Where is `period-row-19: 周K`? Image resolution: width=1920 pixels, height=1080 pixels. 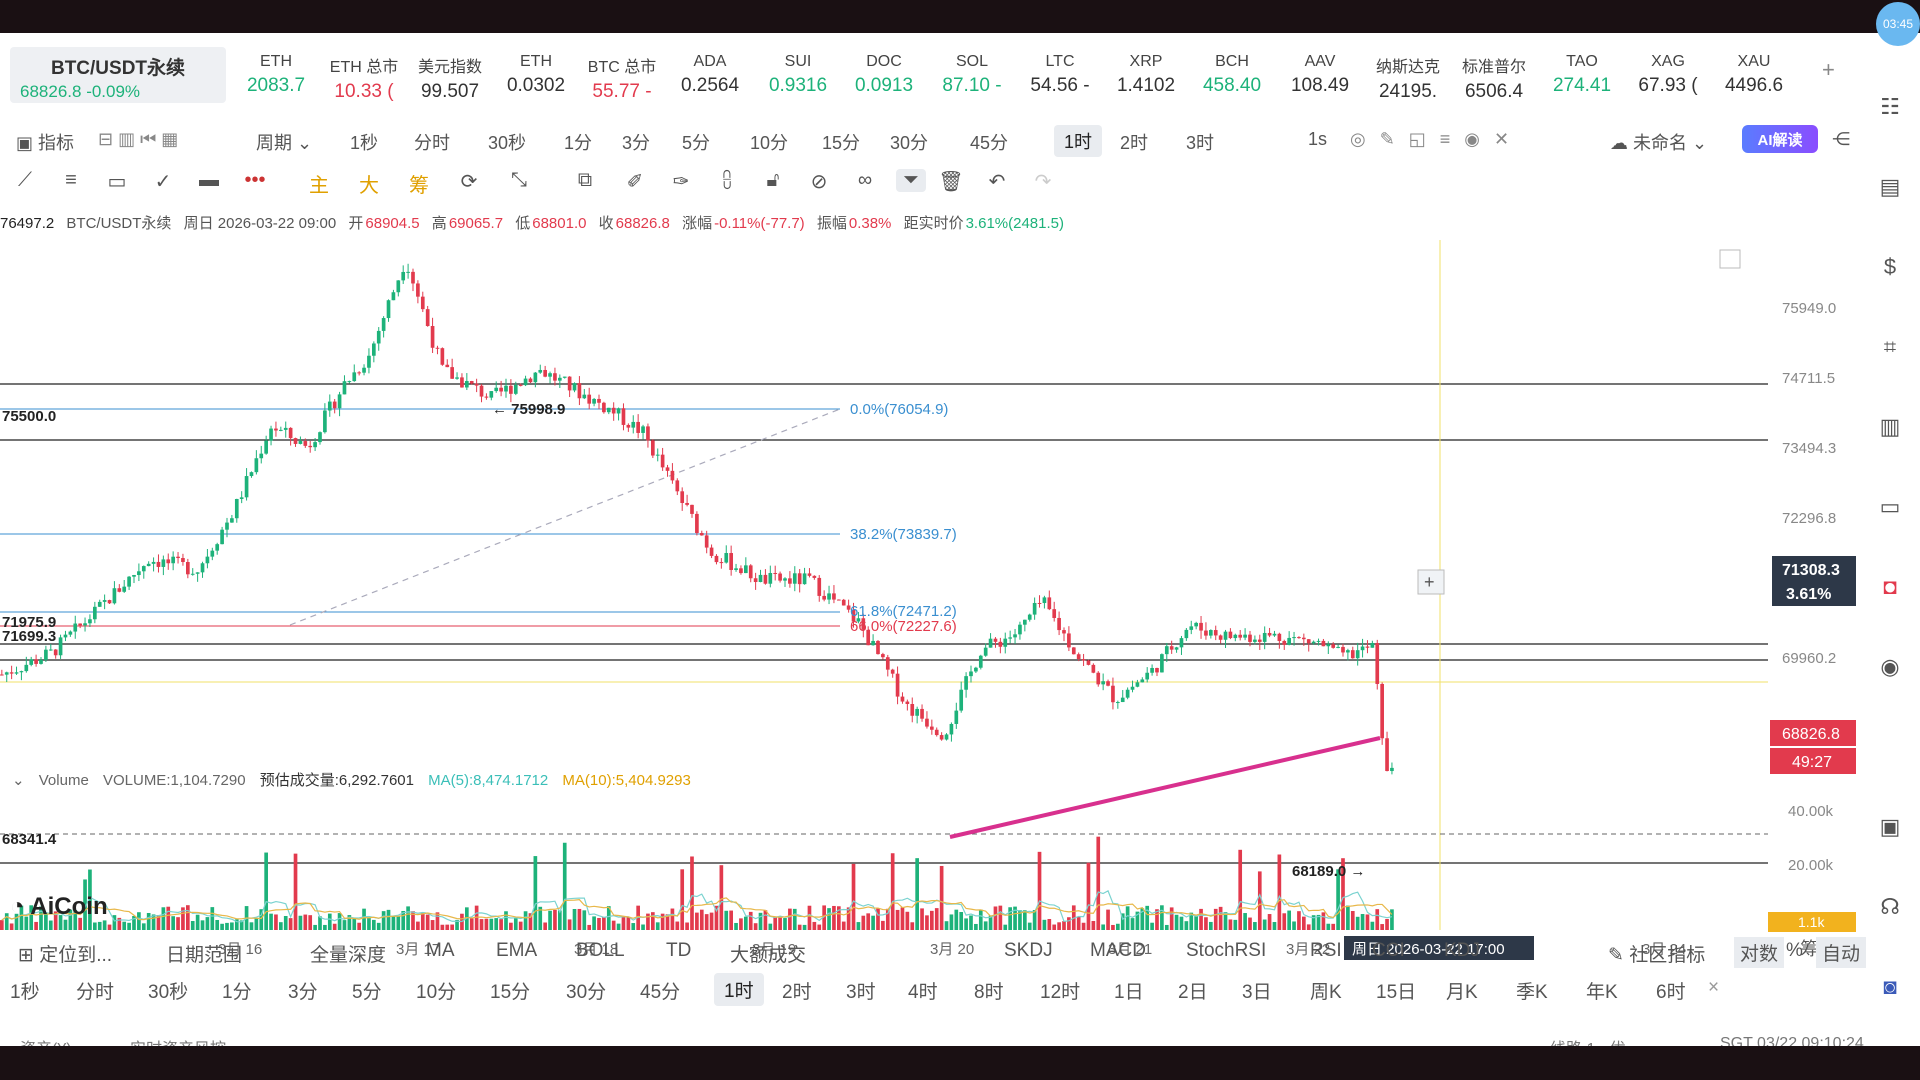
period-row-19: 周K is located at coordinates (1326, 992).